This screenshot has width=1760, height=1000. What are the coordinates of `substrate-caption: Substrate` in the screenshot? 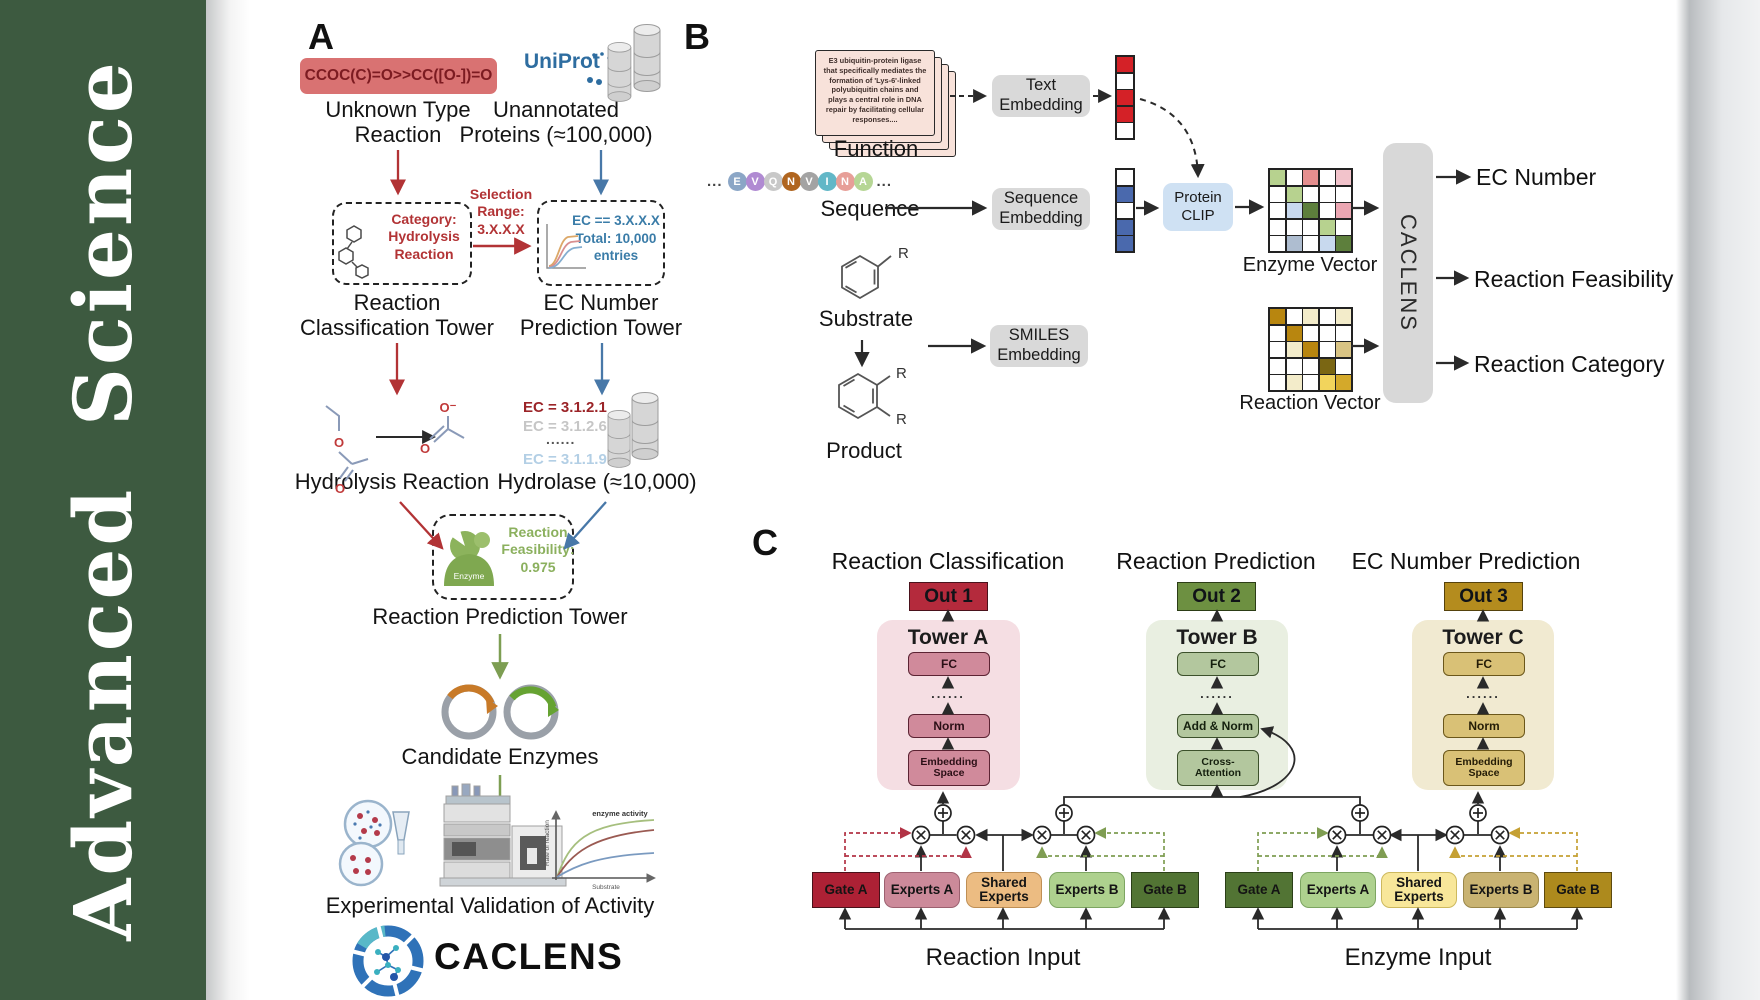 It's located at (866, 318).